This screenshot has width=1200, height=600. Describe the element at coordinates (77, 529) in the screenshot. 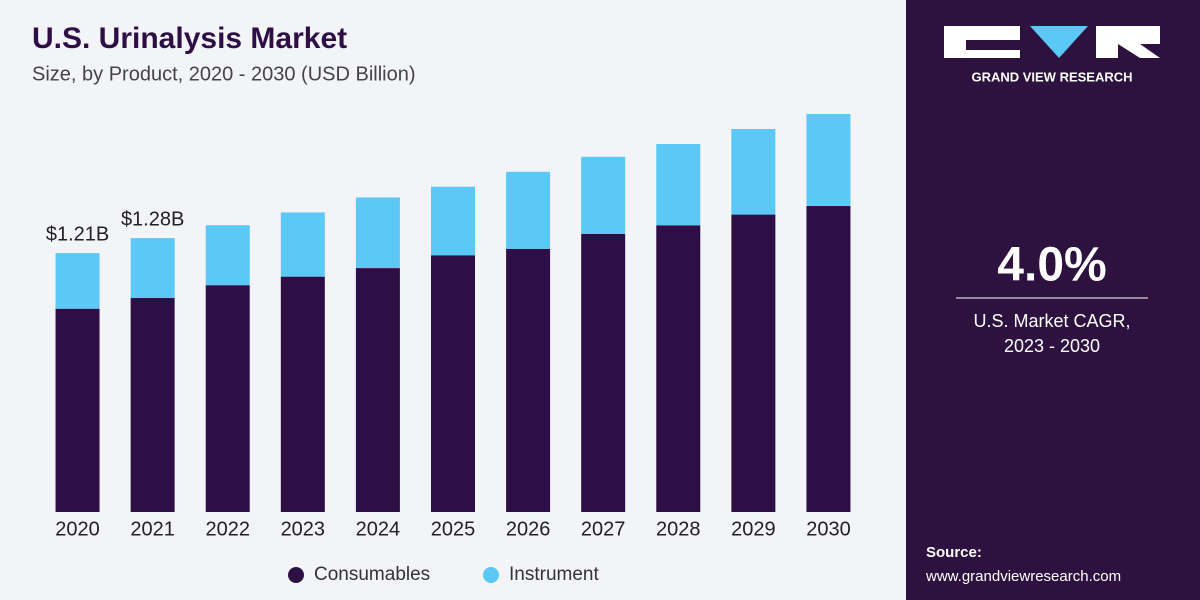

I see `x-tick-label: 2020` at that location.